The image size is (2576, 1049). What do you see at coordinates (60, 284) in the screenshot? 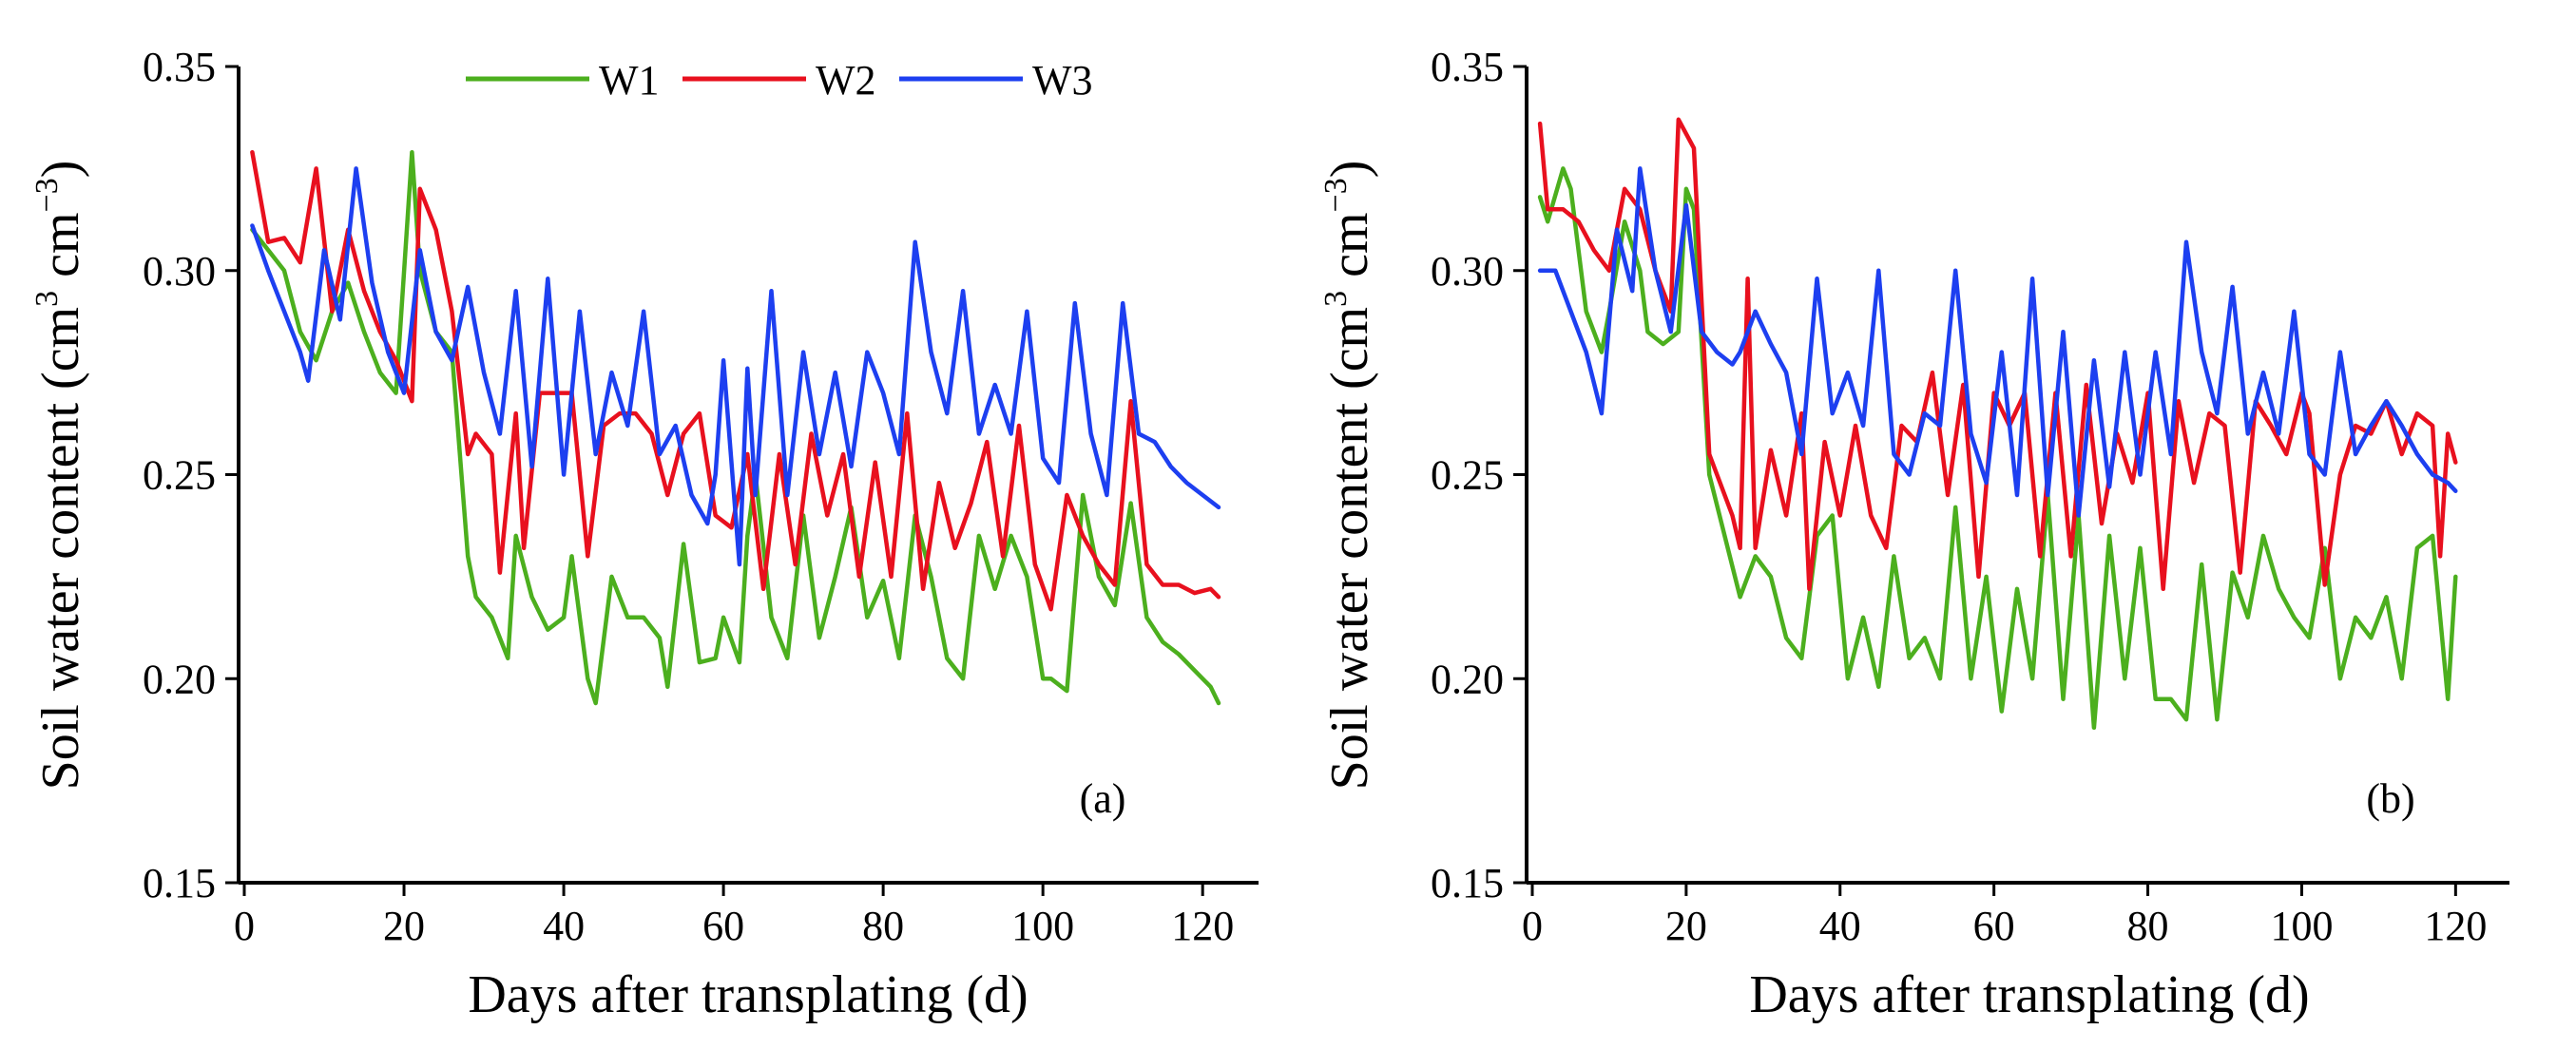
I see `panel-a-y-title-space` at bounding box center [60, 284].